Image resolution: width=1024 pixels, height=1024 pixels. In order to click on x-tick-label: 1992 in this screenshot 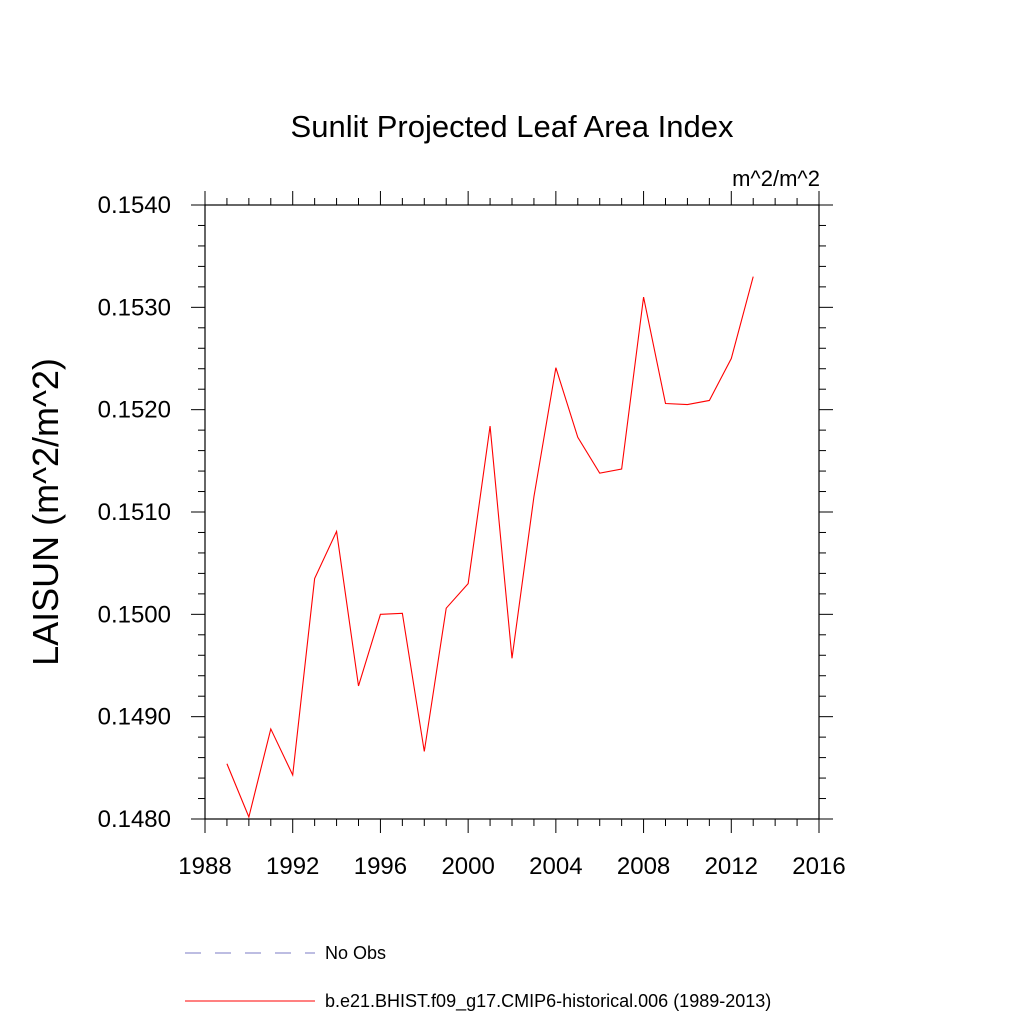, I will do `click(292, 866)`.